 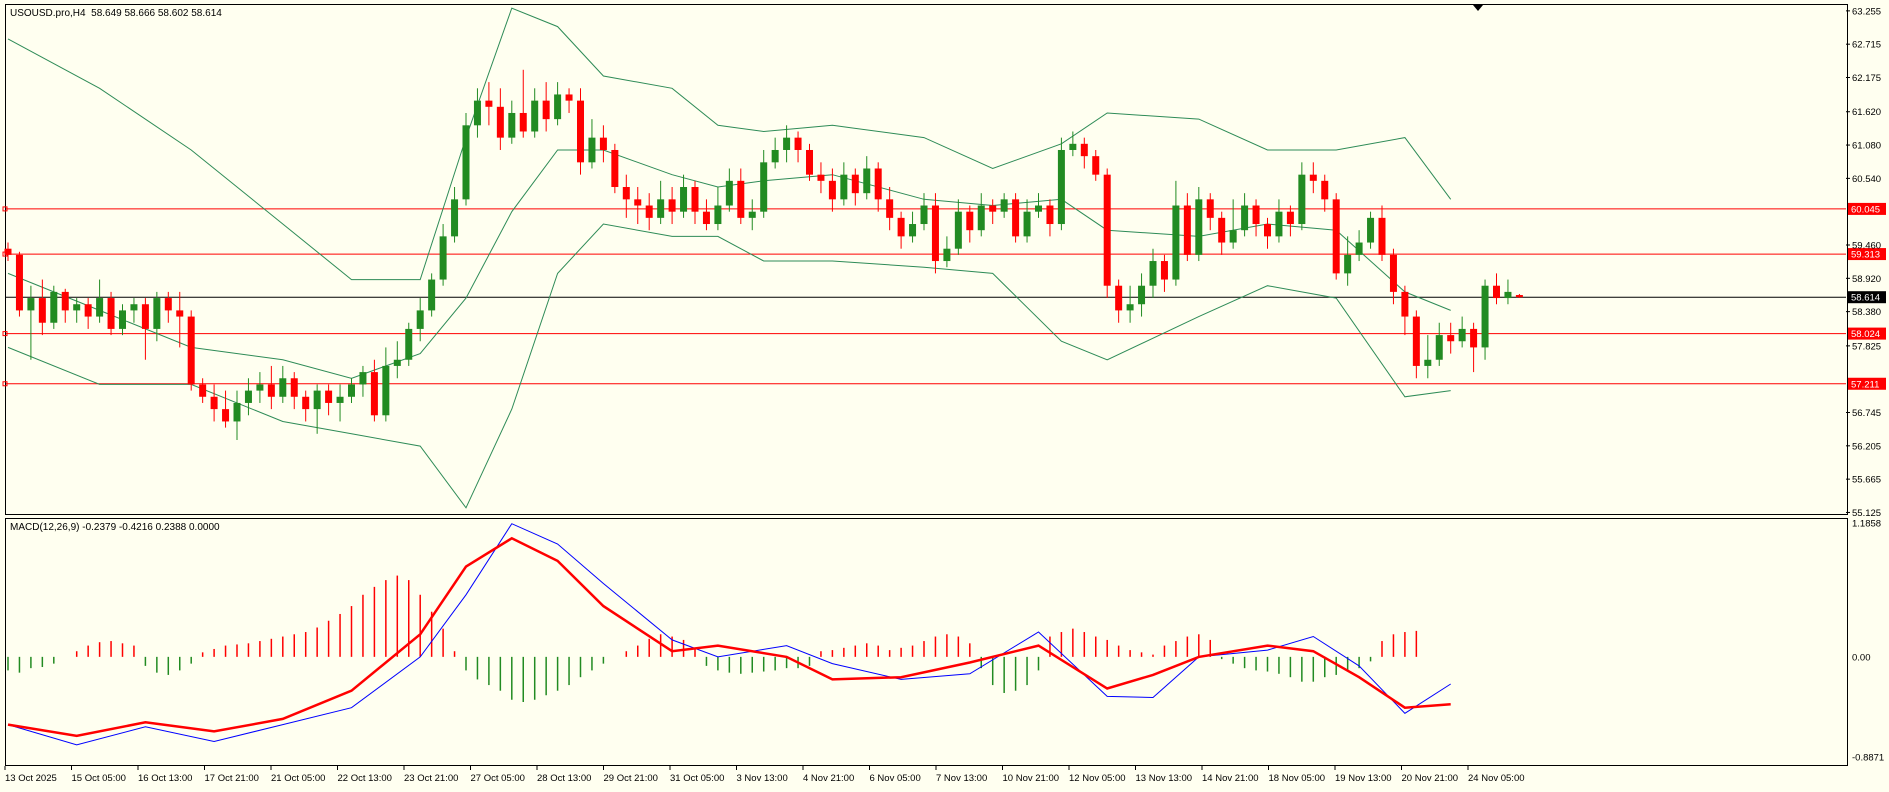 What do you see at coordinates (165, 778) in the screenshot?
I see `time-axis-label: 16 Oct 13:00` at bounding box center [165, 778].